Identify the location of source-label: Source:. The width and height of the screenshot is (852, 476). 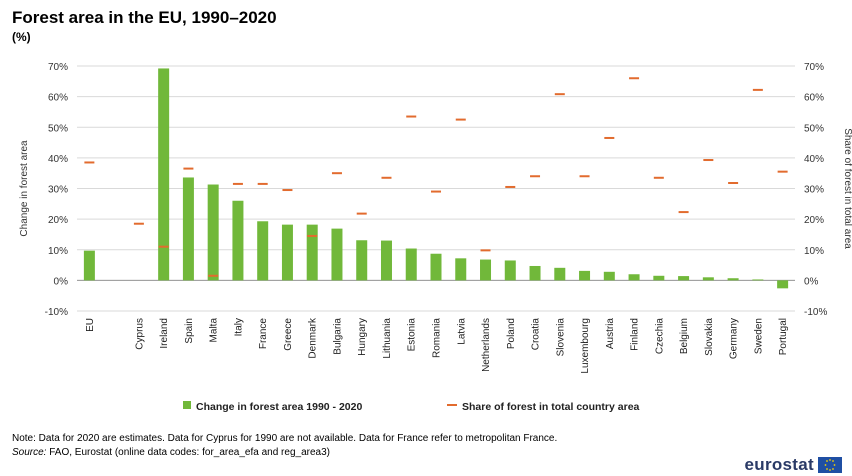
(29, 452).